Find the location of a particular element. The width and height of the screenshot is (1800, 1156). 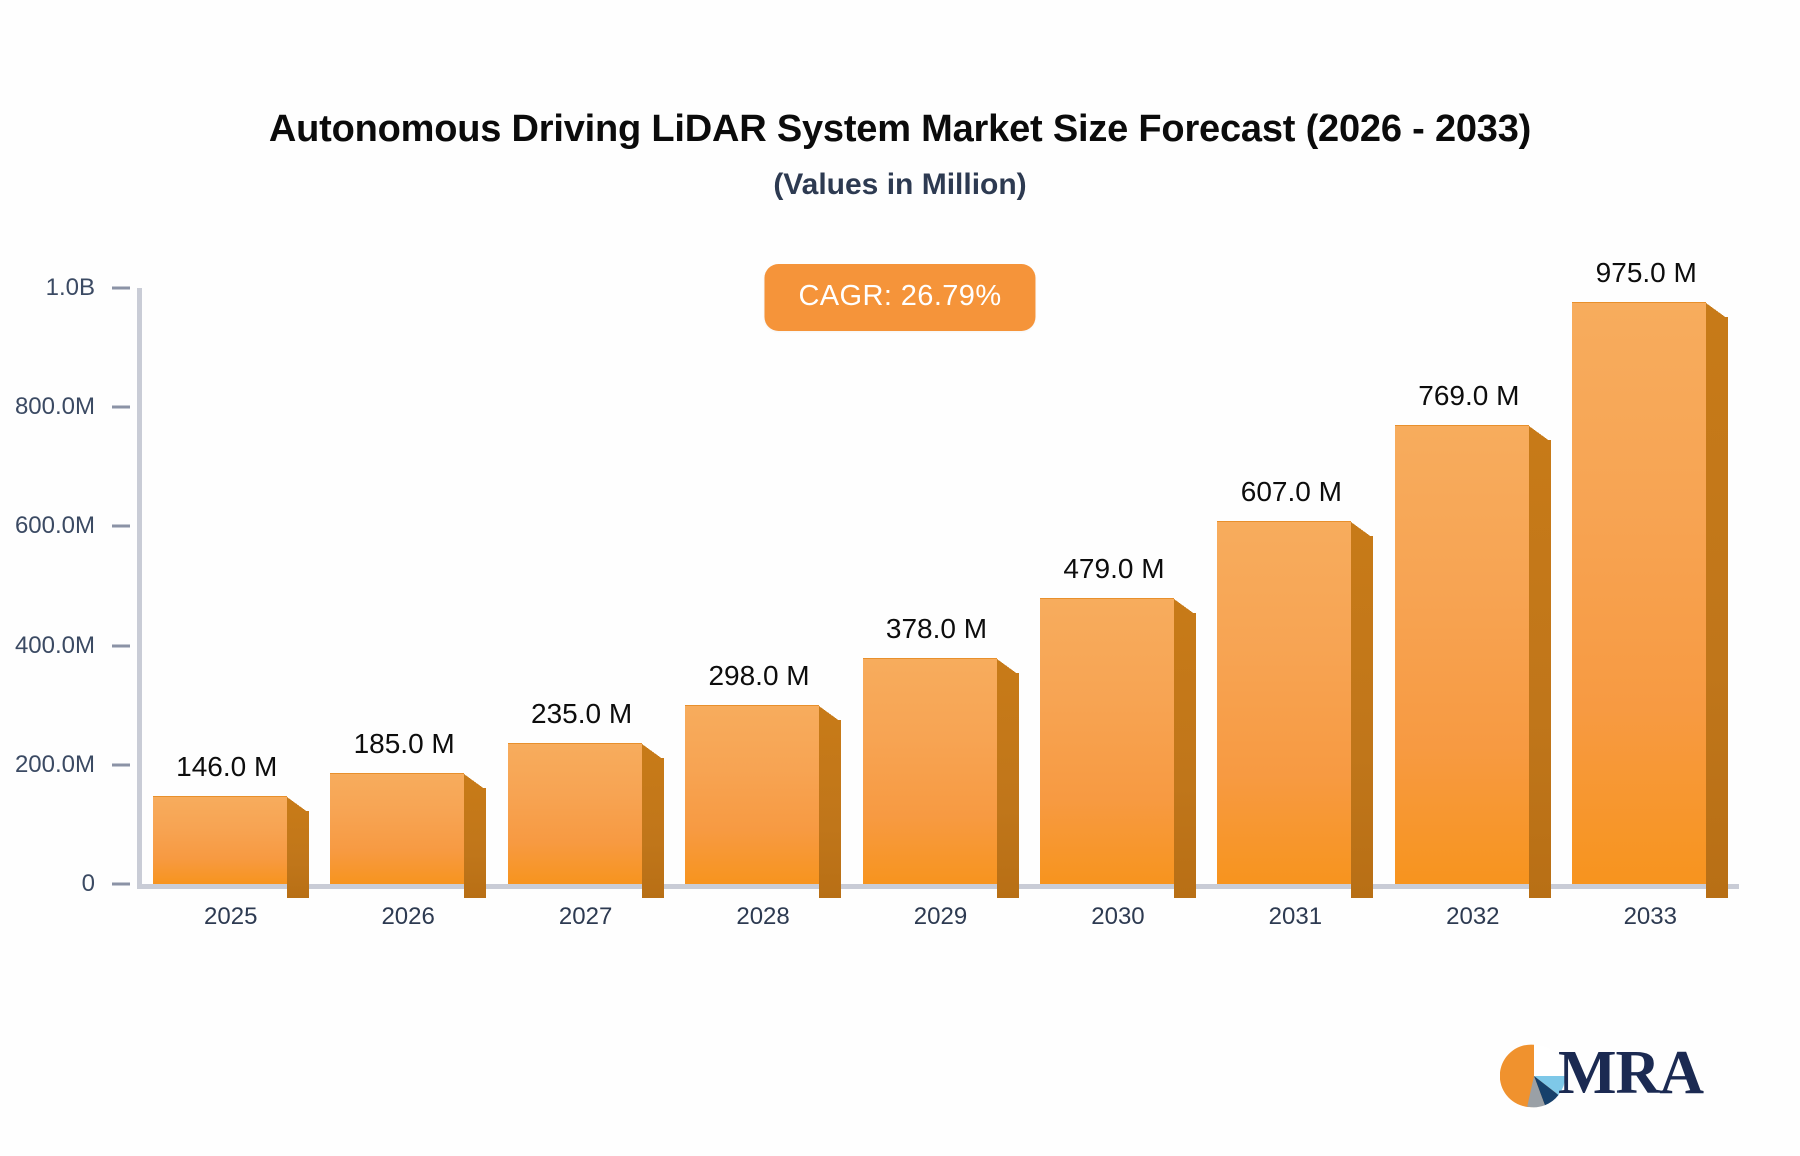

x-axis-tick-label: 2033 is located at coordinates (1650, 916).